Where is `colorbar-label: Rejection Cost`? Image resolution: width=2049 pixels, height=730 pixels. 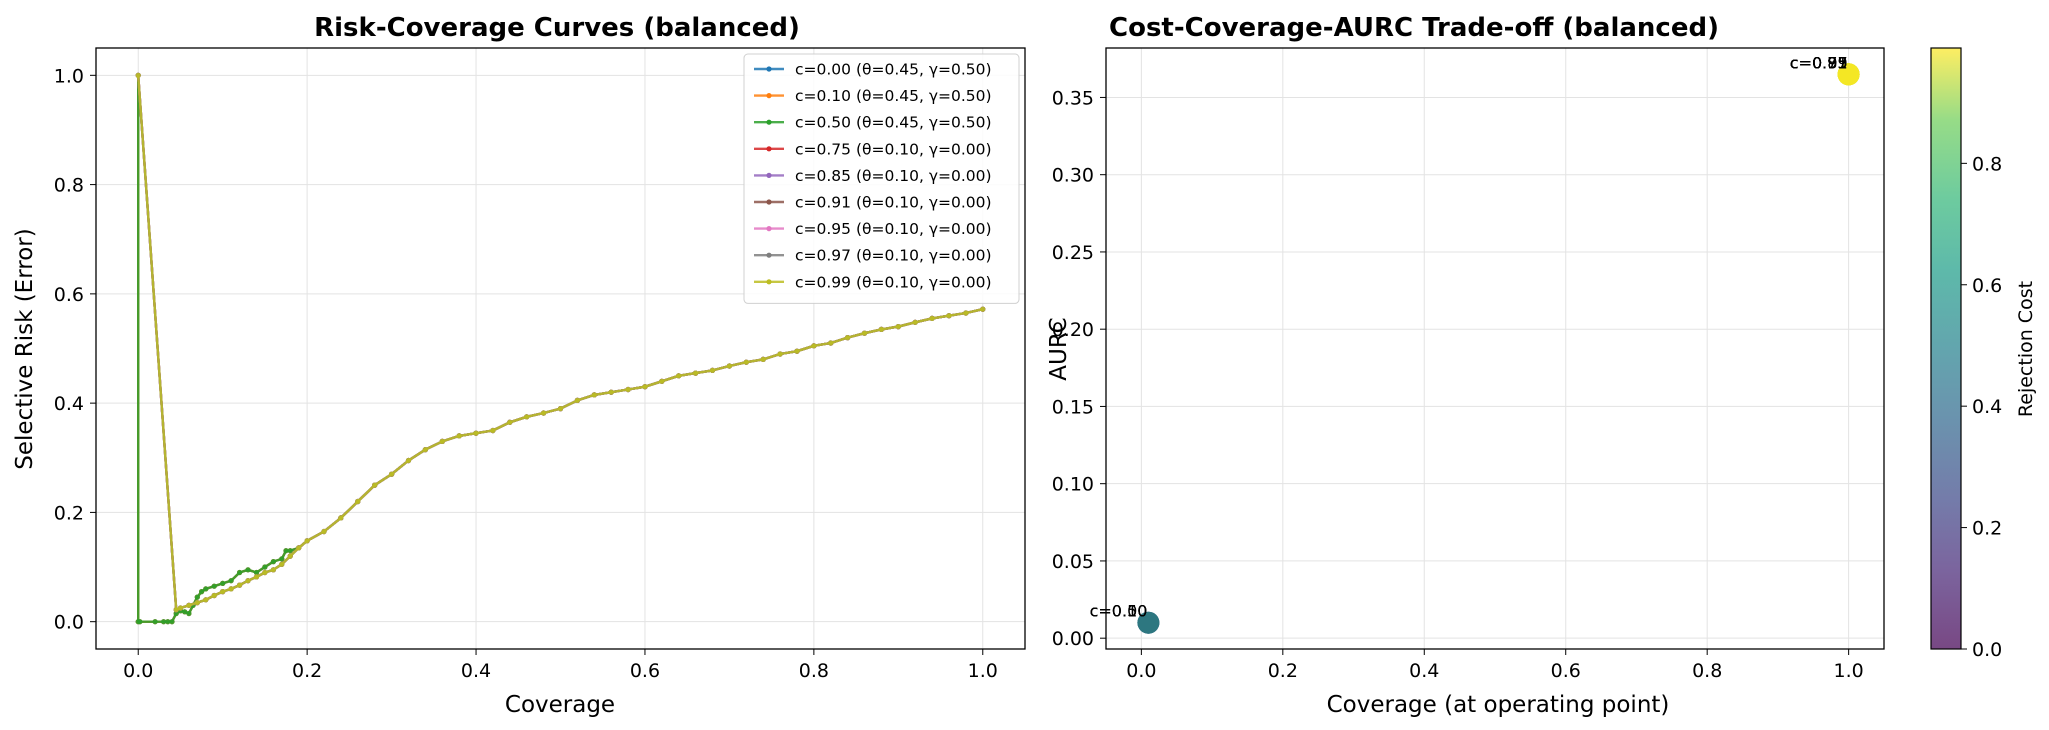
colorbar-label: Rejection Cost is located at coordinates (2026, 349).